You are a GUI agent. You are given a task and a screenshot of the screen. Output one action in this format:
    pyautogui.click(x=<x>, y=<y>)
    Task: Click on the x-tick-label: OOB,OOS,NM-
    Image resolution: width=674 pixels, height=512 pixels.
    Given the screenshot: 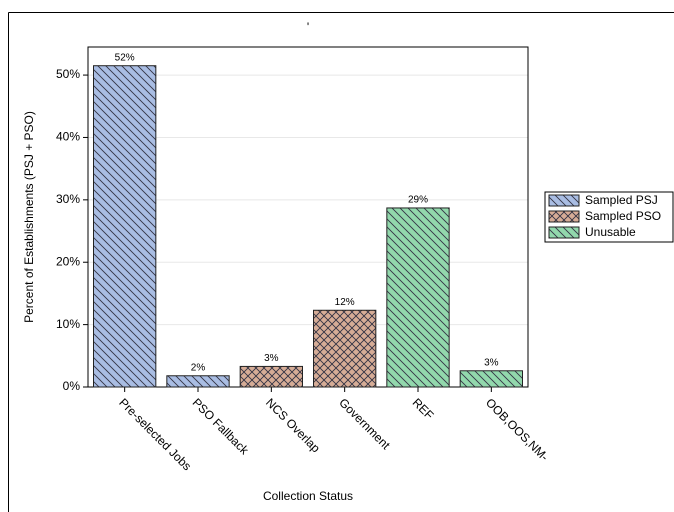 What is the action you would take?
    pyautogui.click(x=517, y=429)
    